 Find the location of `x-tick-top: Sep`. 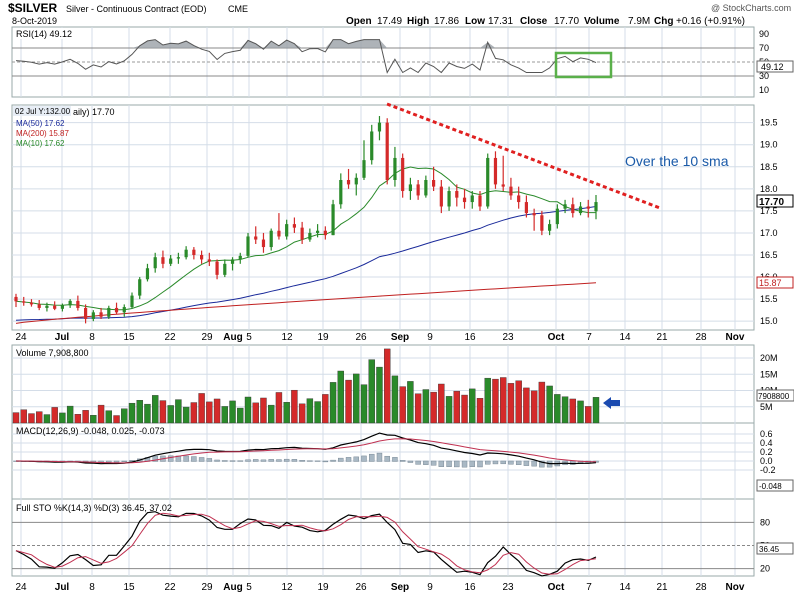

x-tick-top: Sep is located at coordinates (400, 337).